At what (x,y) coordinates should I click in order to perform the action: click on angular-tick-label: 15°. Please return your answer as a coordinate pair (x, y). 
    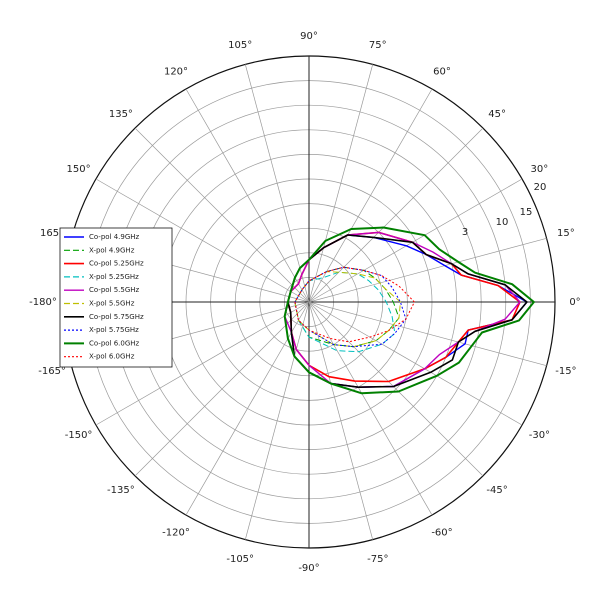
    Looking at the image, I should click on (566, 233).